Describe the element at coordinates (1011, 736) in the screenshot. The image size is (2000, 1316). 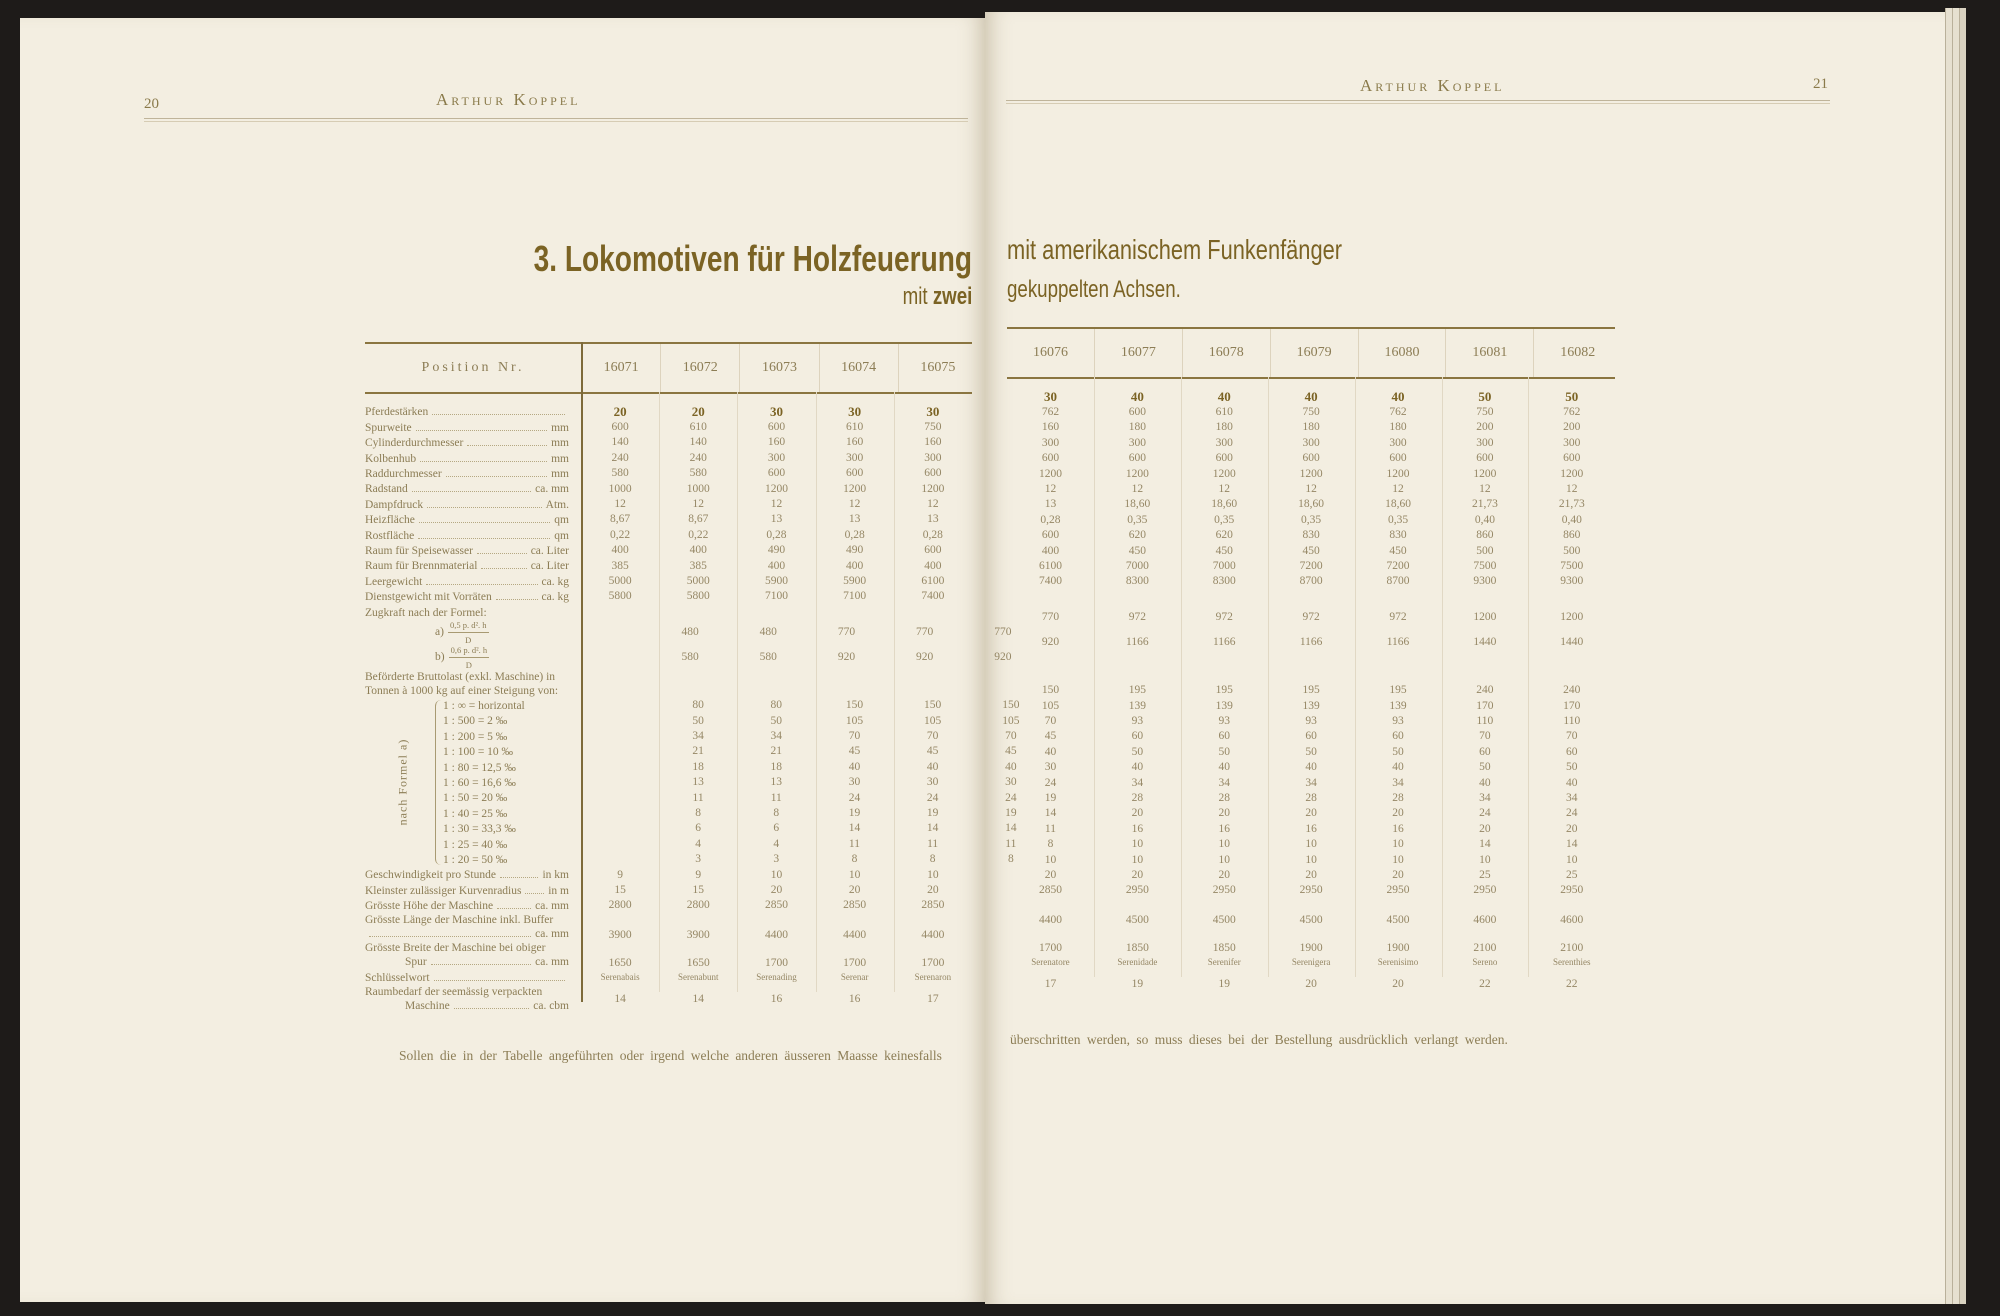
I see `table-cell: 70` at that location.